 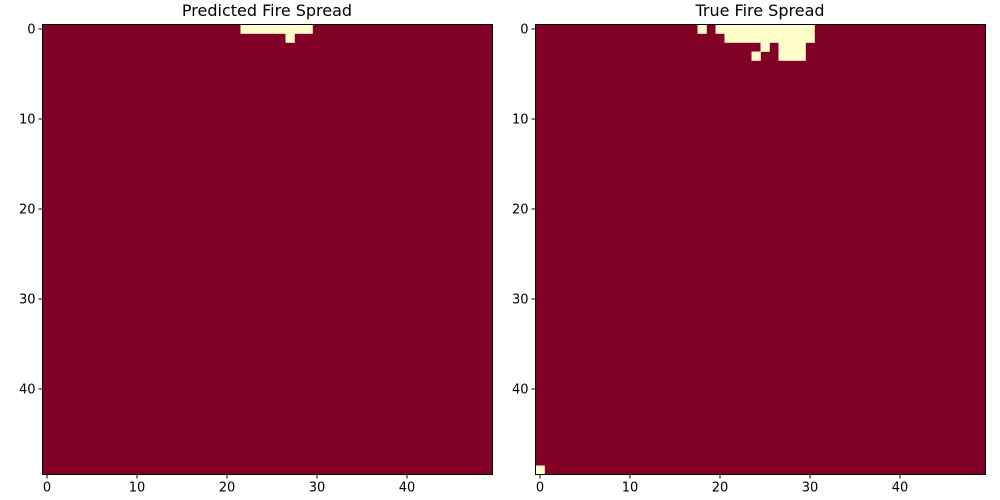 I want to click on chart-title: True Fire Spread, so click(x=759, y=10).